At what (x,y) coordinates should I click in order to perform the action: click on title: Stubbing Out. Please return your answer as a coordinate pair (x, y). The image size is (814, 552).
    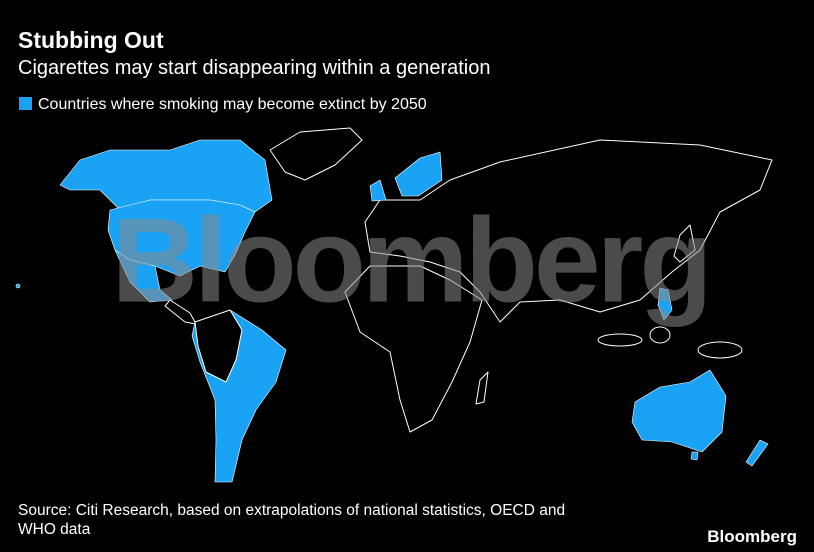
    Looking at the image, I should click on (91, 40).